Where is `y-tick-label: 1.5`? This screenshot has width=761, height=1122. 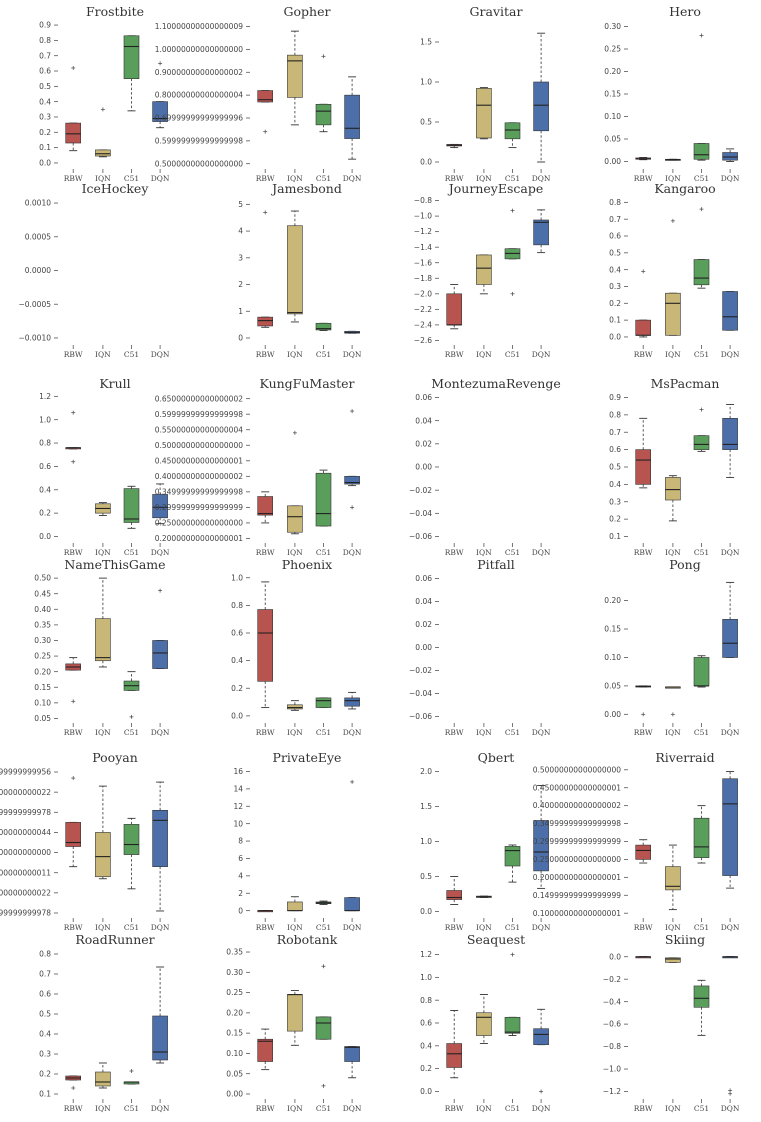 y-tick-label: 1.5 is located at coordinates (426, 42).